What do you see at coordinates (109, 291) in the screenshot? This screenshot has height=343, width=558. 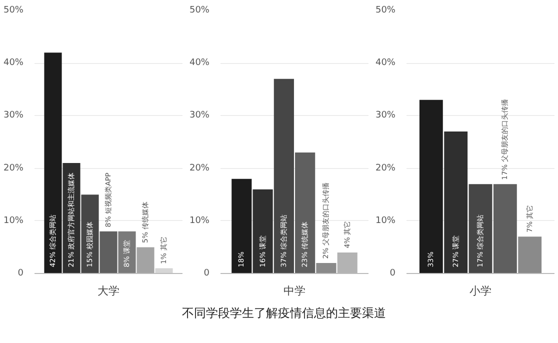 I see `x-axis-title: 大学` at bounding box center [109, 291].